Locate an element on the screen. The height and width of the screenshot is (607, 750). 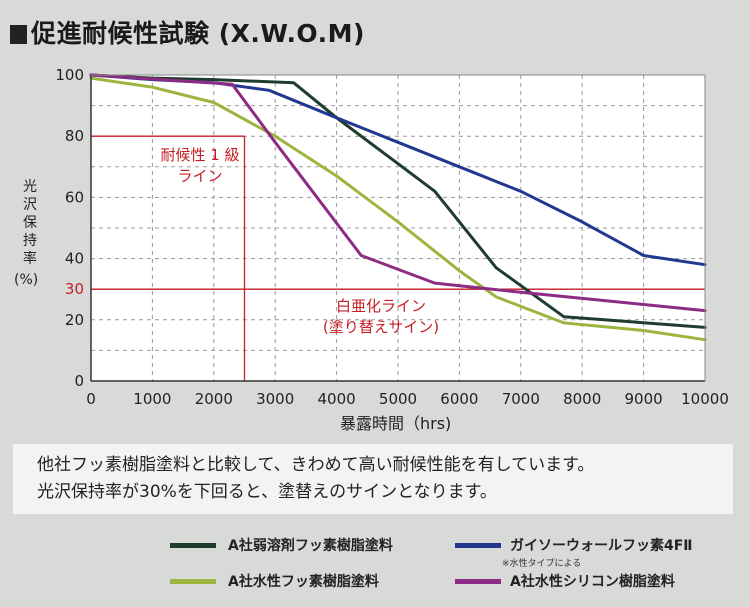
chart-title-text: 促進耐候性試験 (X.W.O.M) is located at coordinates (198, 33).